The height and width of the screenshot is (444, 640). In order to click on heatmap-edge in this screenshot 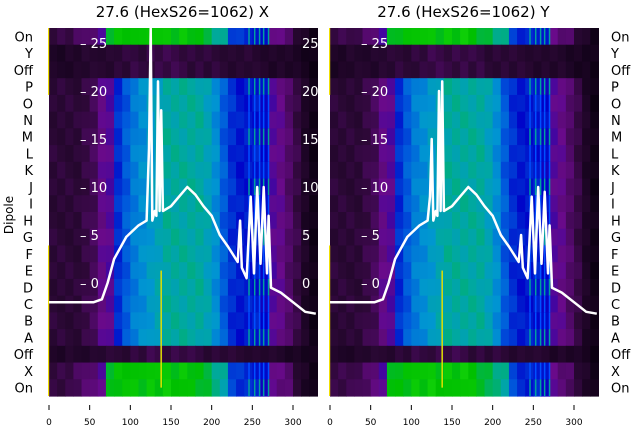, I will do `click(330, 61)`.